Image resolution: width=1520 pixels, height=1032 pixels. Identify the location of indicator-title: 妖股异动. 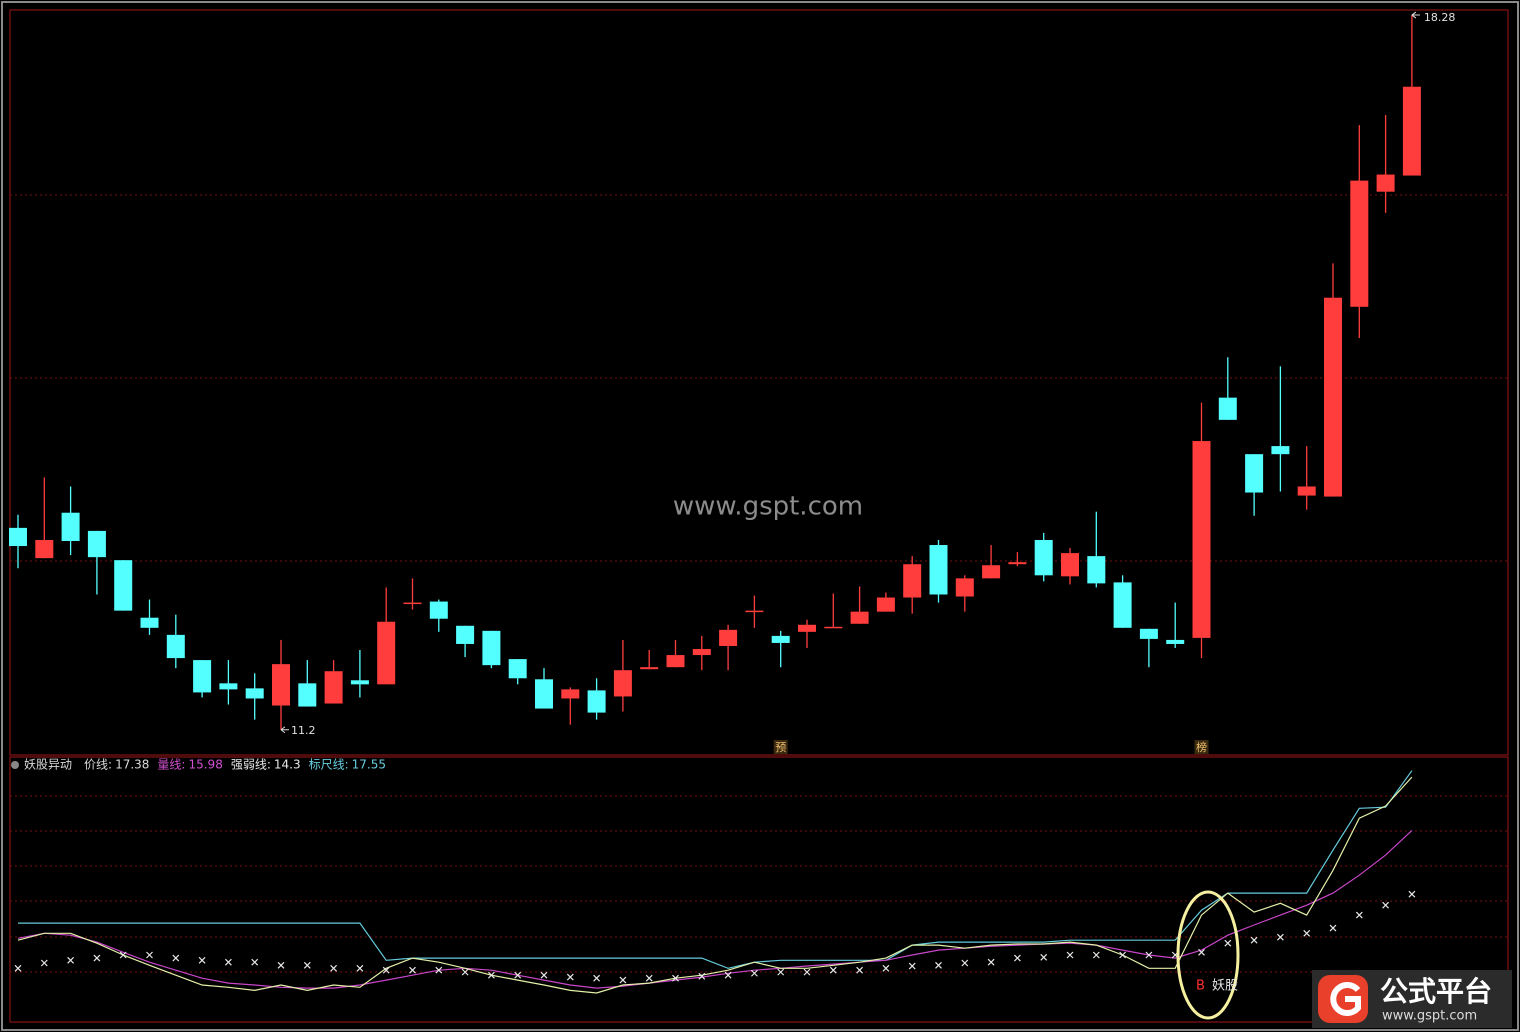
(48, 765).